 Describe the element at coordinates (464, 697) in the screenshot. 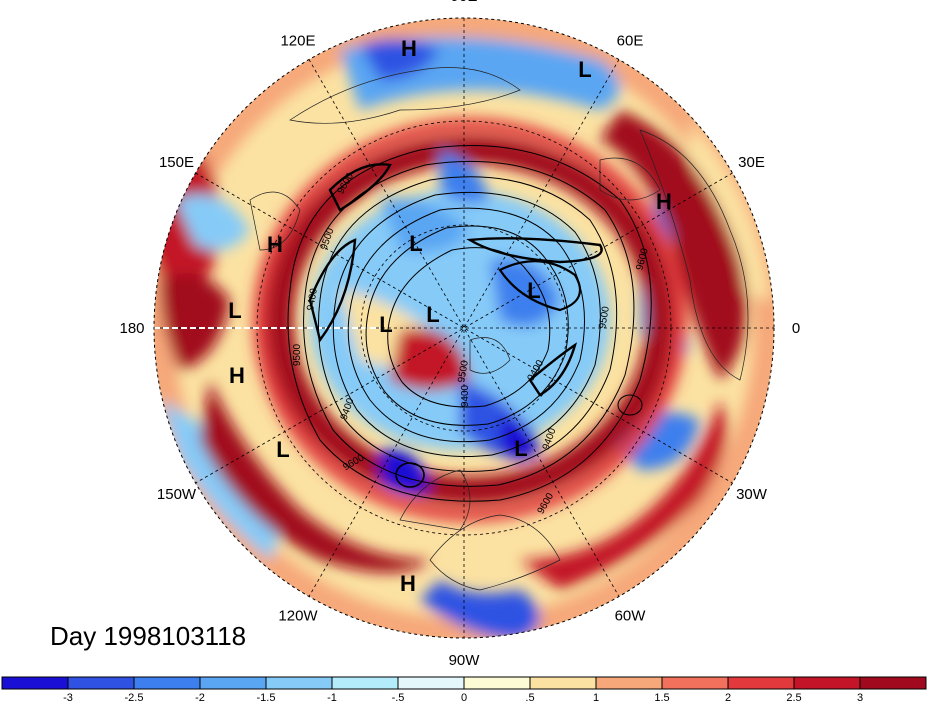

I see `colorbar-tick-label: 0` at that location.